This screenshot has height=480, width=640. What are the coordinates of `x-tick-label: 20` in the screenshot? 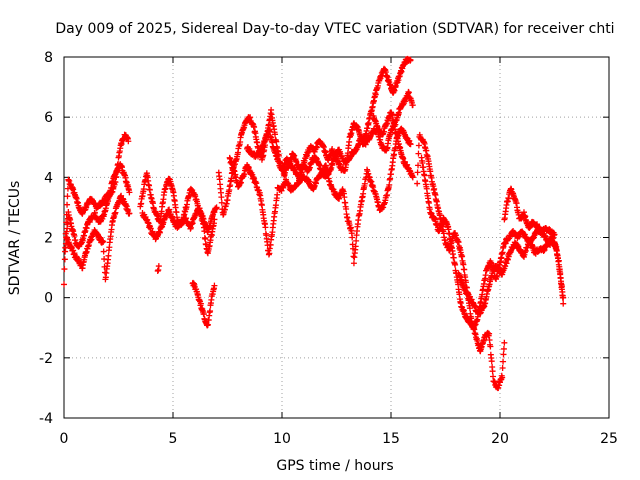 It's located at (500, 439).